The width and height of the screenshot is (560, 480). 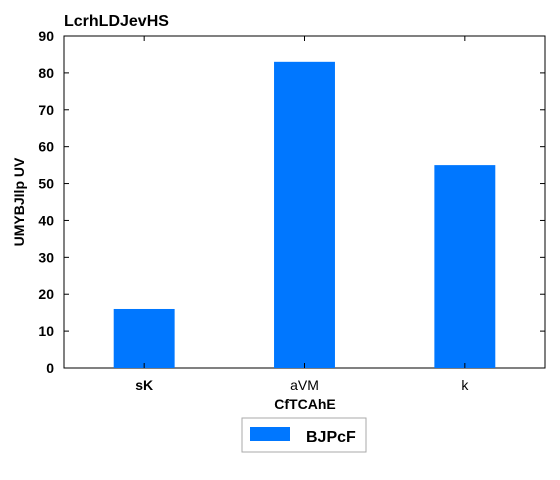 What do you see at coordinates (50, 368) in the screenshot?
I see `y-tick-label: 0` at bounding box center [50, 368].